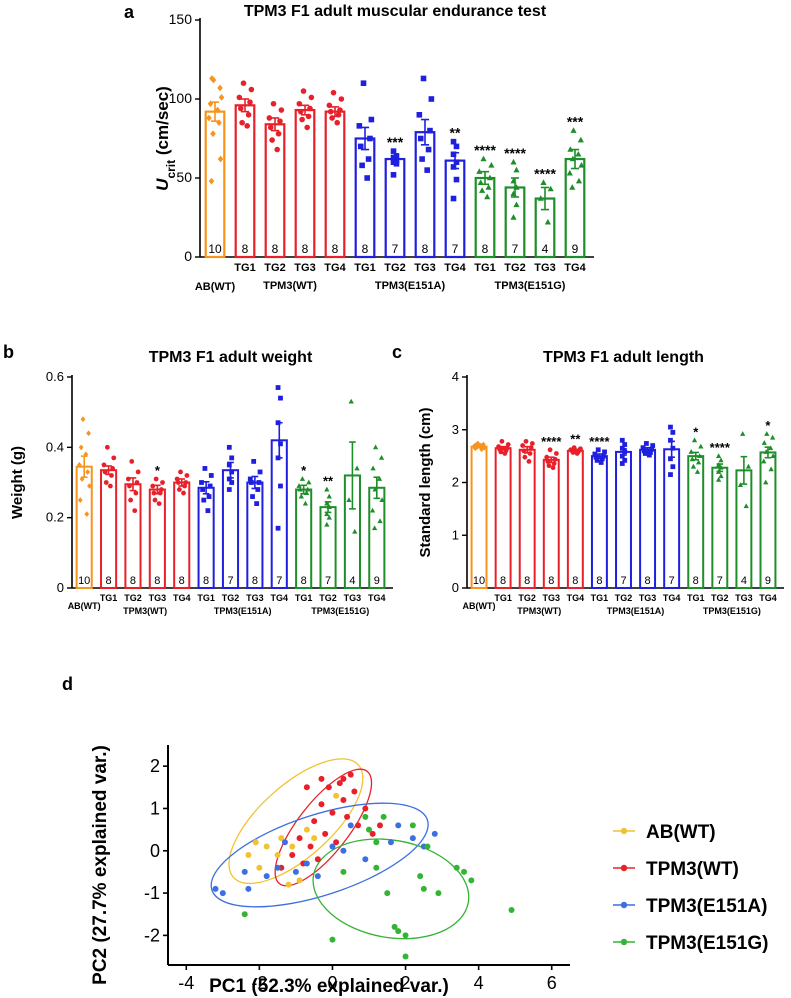  What do you see at coordinates (552, 983) in the screenshot?
I see `x-tick-label: 6` at bounding box center [552, 983].